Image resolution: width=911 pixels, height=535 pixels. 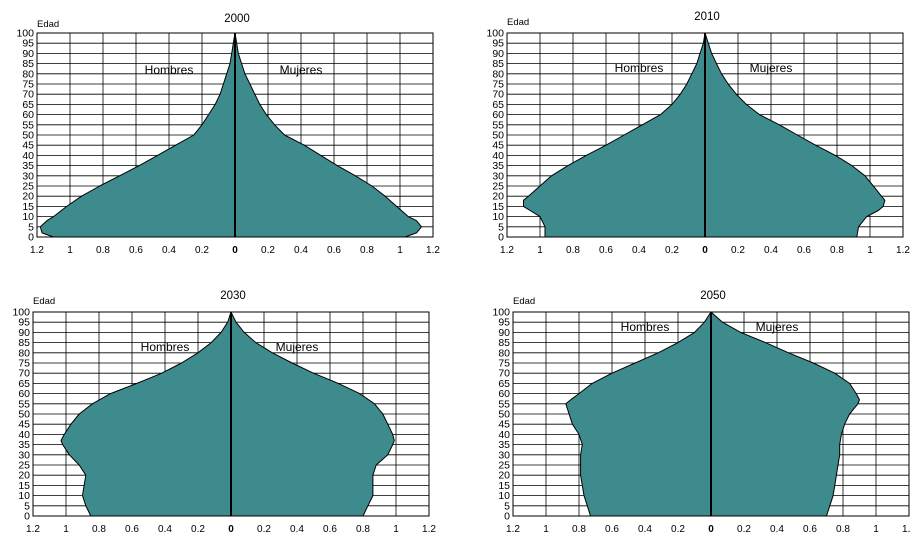 I want to click on y-tick-label: 50, so click(x=498, y=136).